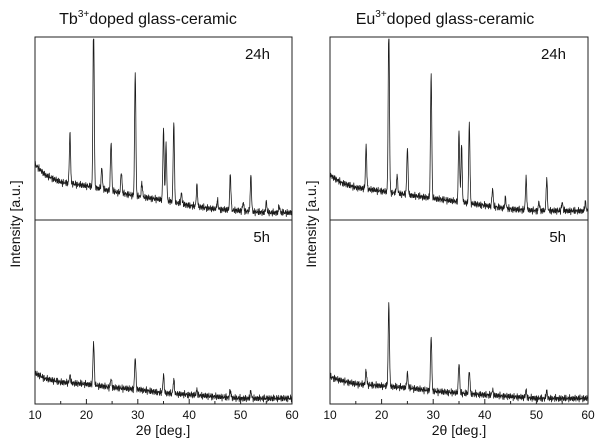  I want to click on eu-chart-title: Eu3+doped glass-ceramic, so click(445, 18).